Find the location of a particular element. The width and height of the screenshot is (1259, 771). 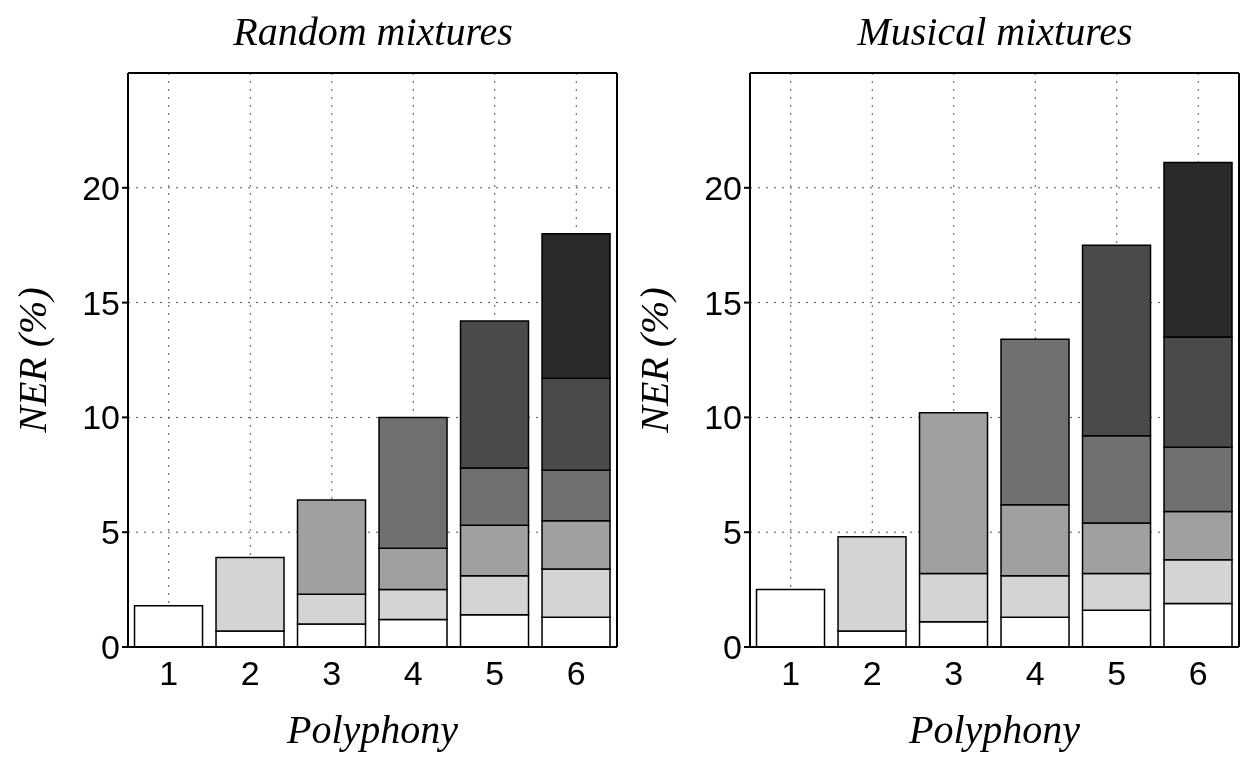

chart-title: Random mixtures is located at coordinates (373, 32).